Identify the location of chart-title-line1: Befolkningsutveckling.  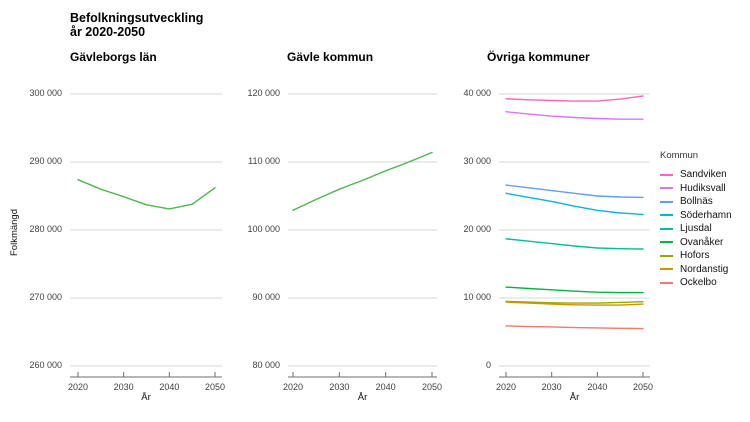
(137, 18).